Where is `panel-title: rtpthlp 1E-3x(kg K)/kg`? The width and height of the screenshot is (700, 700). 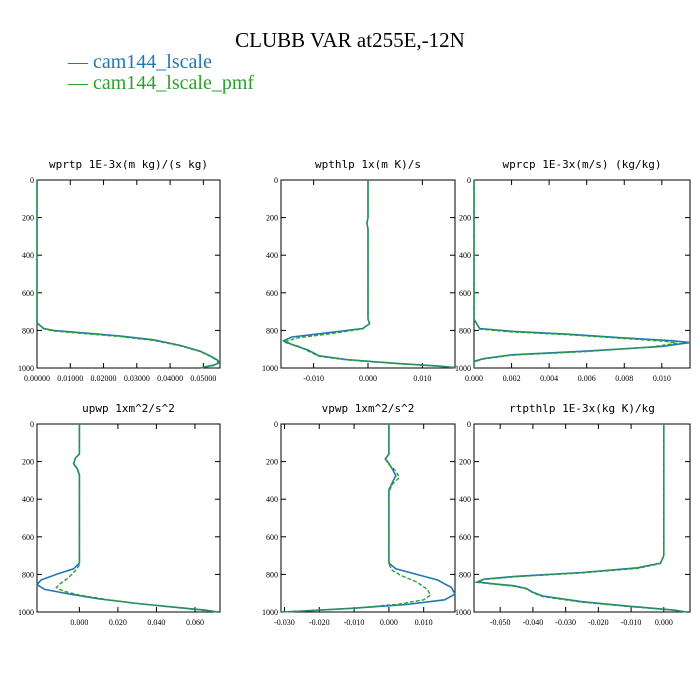 panel-title: rtpthlp 1E-3x(kg K)/kg is located at coordinates (582, 408).